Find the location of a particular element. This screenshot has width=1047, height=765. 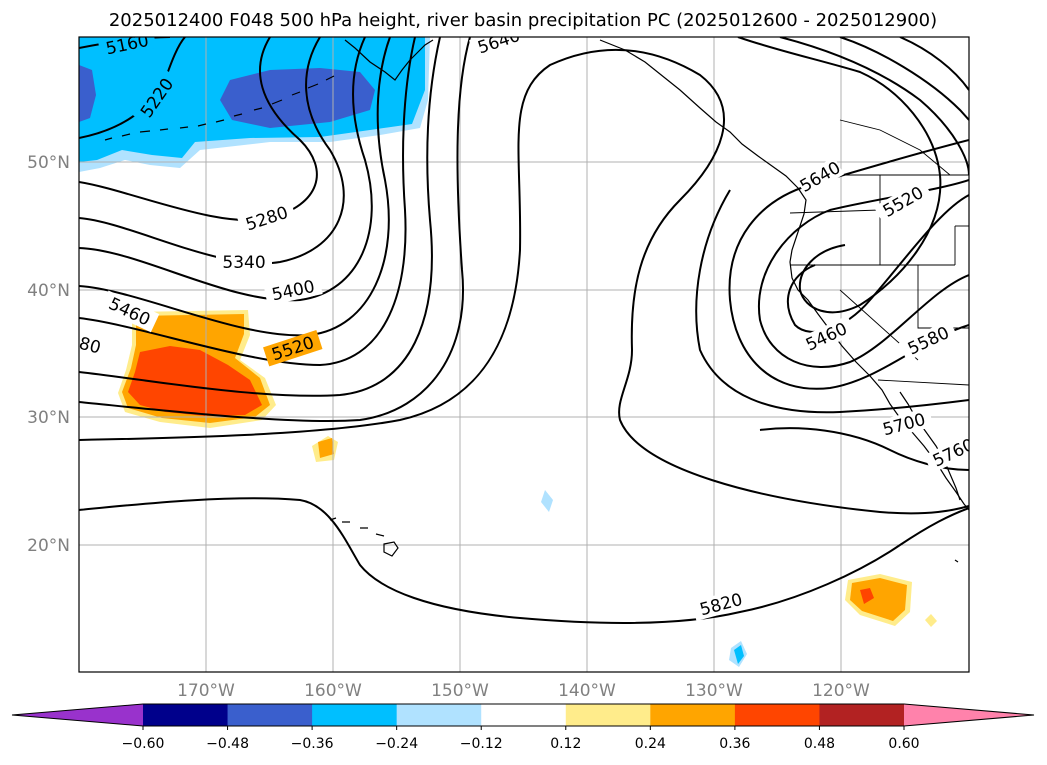

aleutian-islands is located at coordinates (219, 108).